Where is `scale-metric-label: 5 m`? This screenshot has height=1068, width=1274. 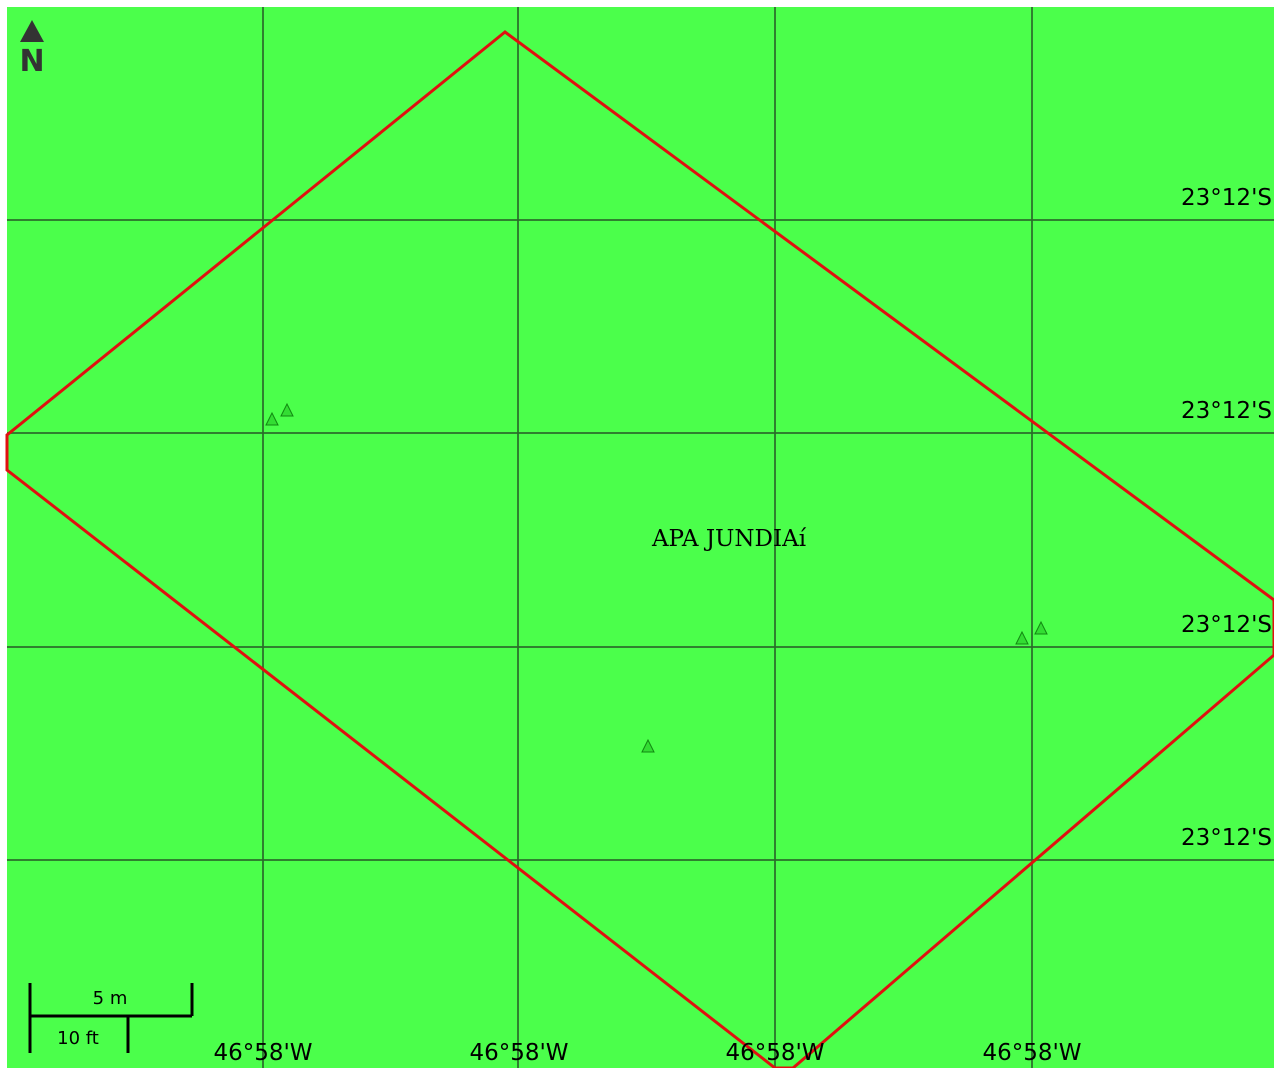
scale-metric-label: 5 m is located at coordinates (110, 998).